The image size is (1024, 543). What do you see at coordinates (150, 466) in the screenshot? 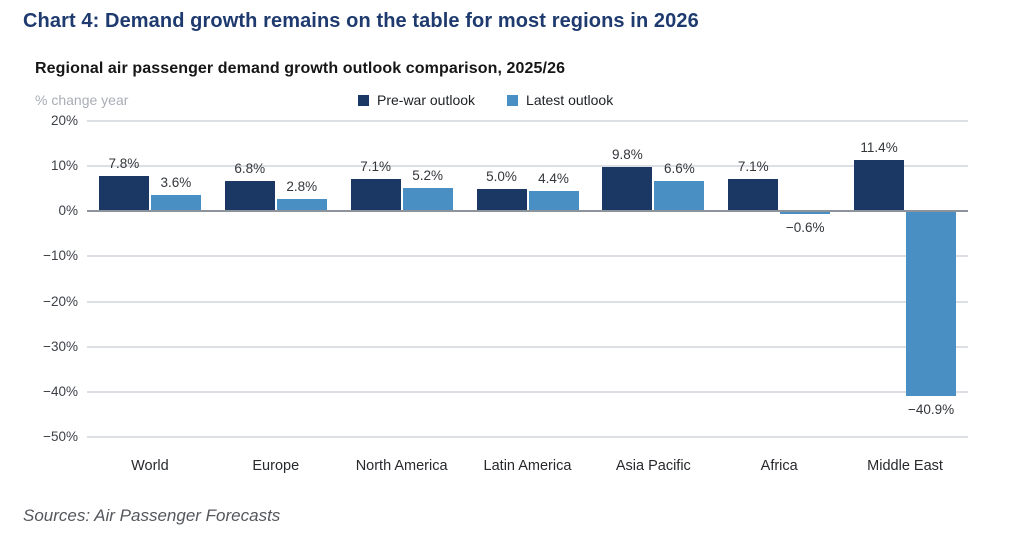
I see `x-category-label: World` at bounding box center [150, 466].